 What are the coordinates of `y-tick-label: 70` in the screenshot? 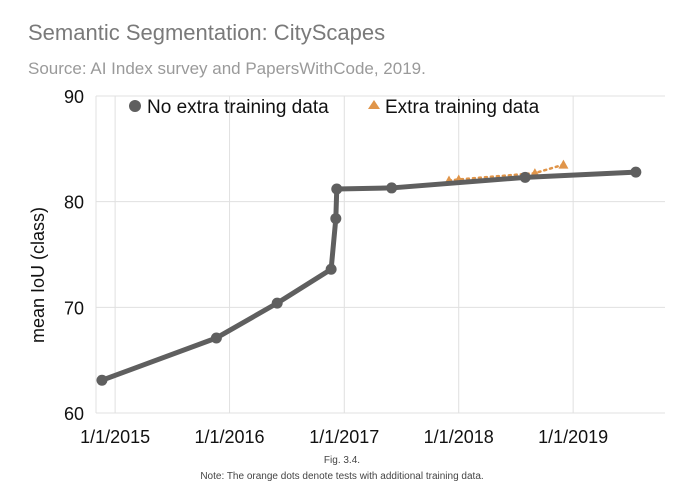 It's located at (74, 308).